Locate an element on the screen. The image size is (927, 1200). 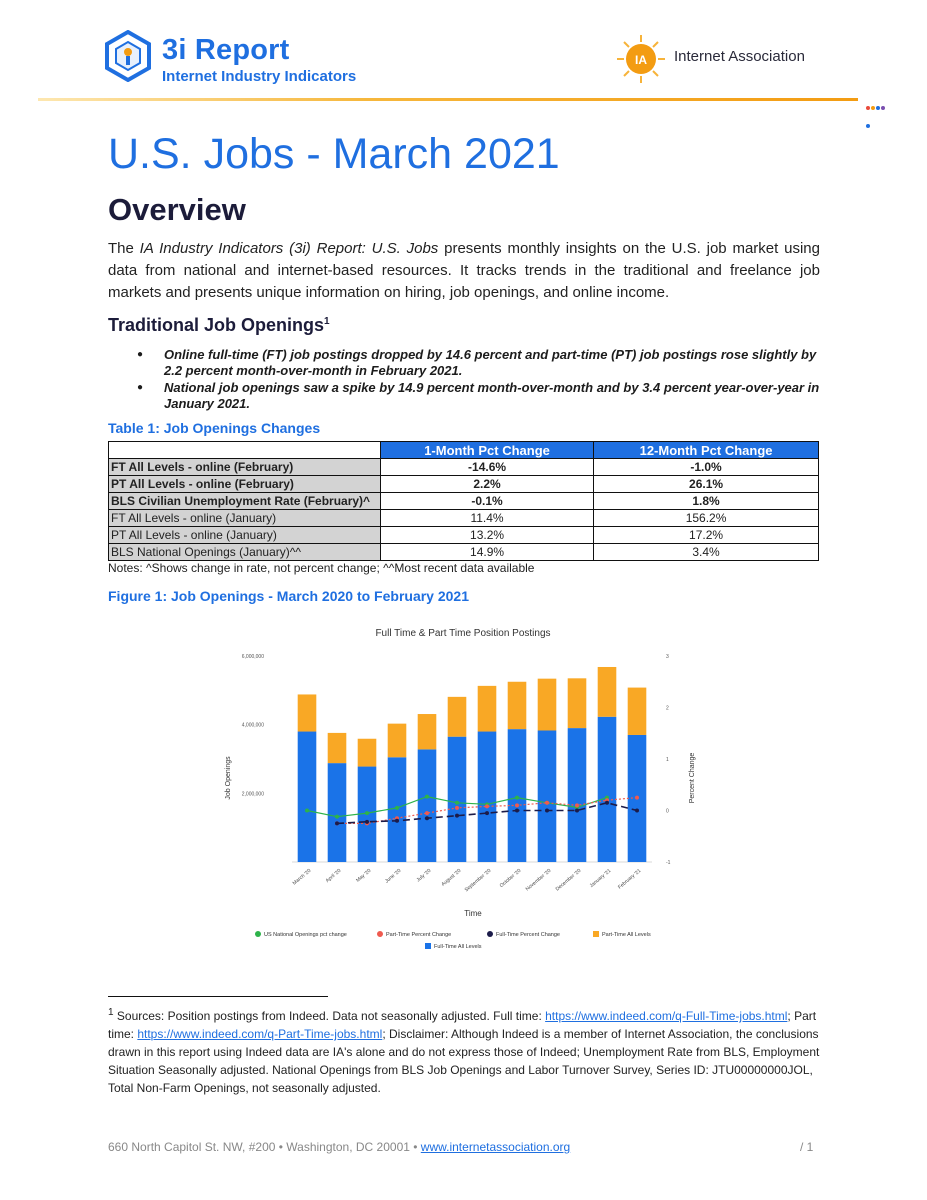
hexagon-logo-icon is located at coordinates (128, 56).